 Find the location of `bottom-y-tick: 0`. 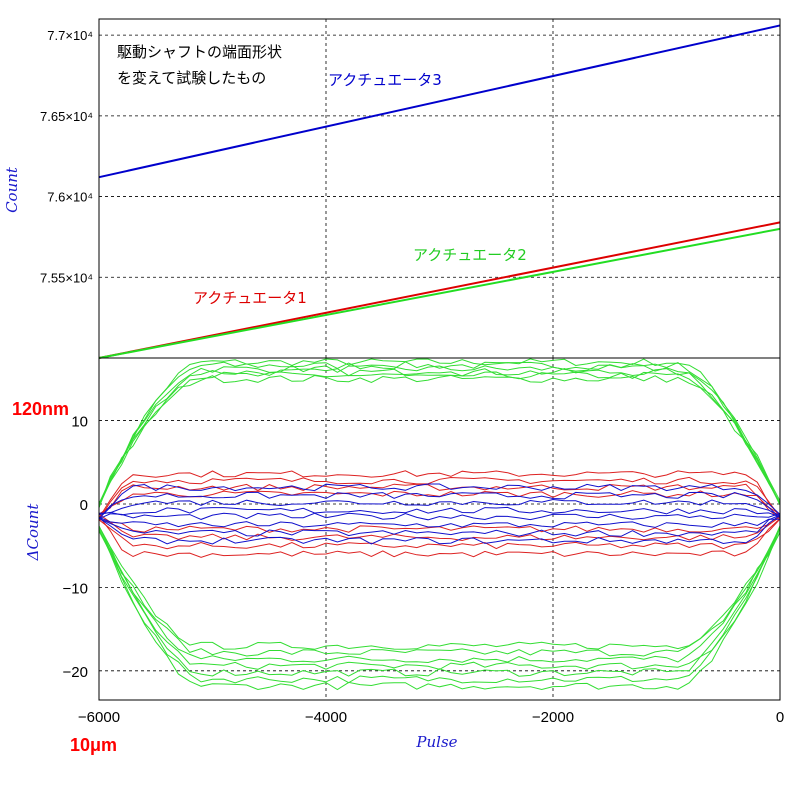

bottom-y-tick: 0 is located at coordinates (84, 505).